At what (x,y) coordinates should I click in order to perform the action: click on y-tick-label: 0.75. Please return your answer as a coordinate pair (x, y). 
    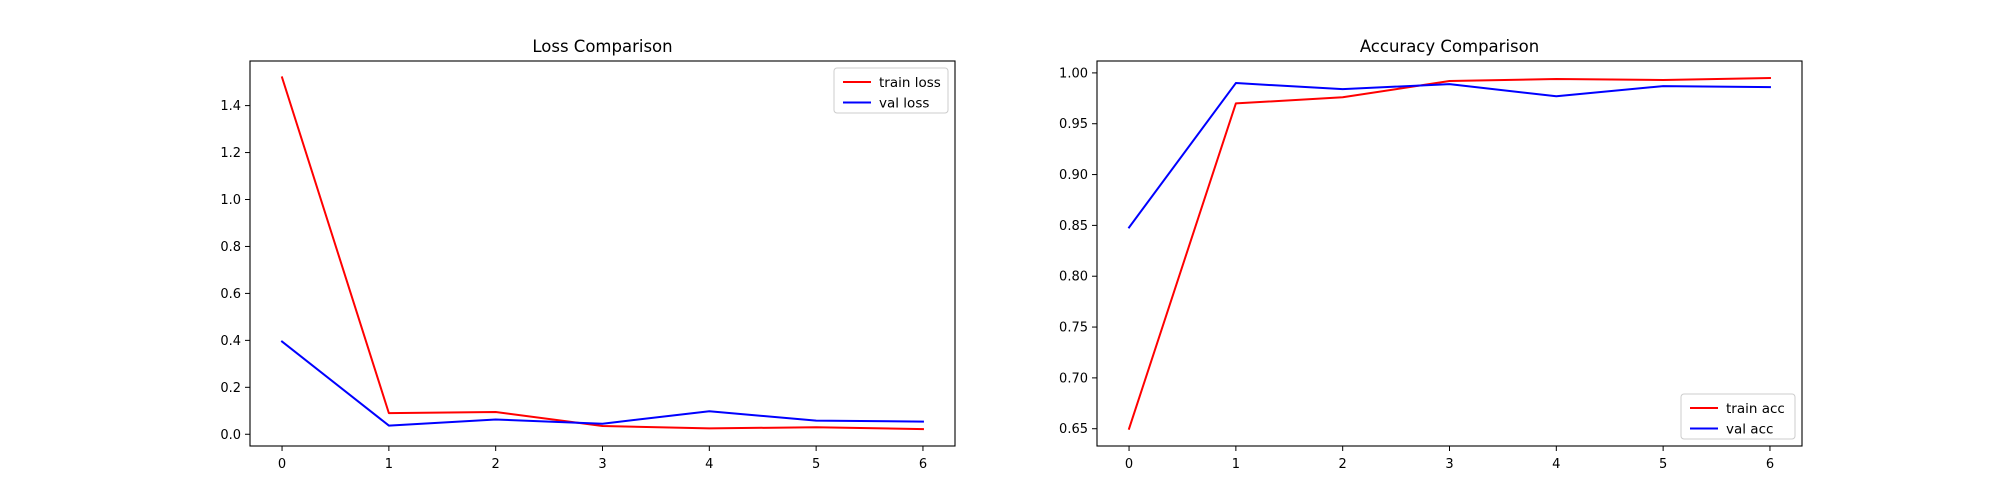
    Looking at the image, I should click on (1073, 328).